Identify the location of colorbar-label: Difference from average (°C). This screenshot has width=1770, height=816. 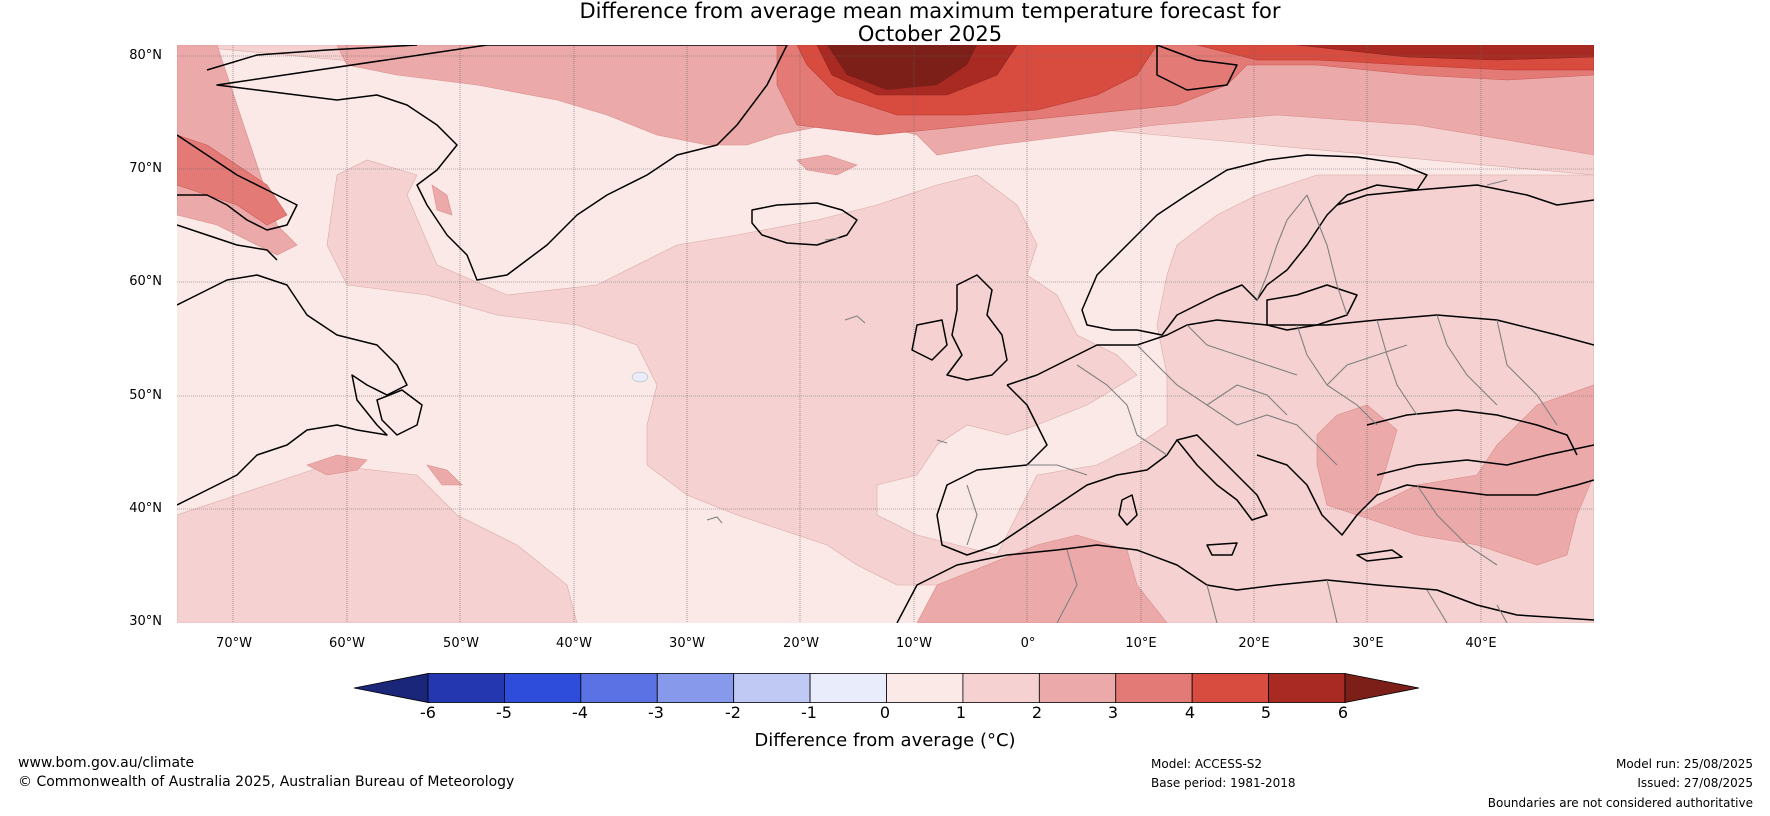
(885, 740).